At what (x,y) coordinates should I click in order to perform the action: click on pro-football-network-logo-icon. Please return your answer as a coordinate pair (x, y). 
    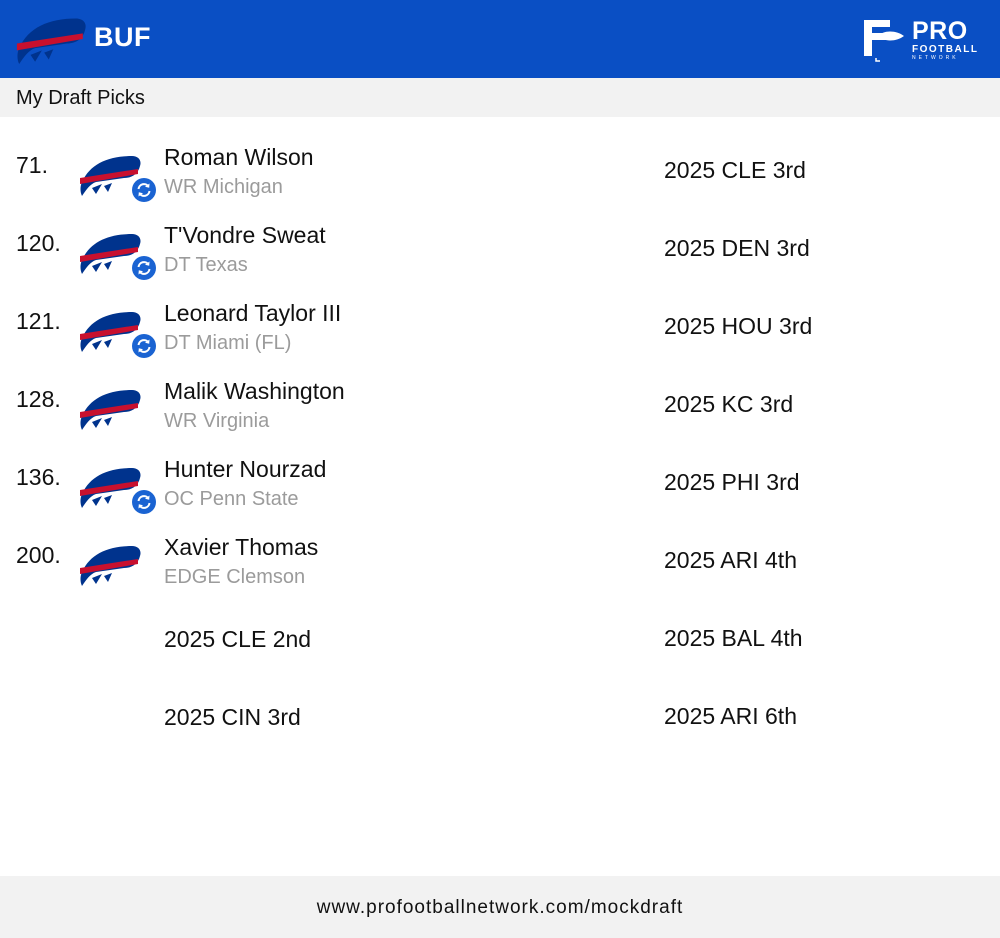
    Looking at the image, I should click on (884, 41).